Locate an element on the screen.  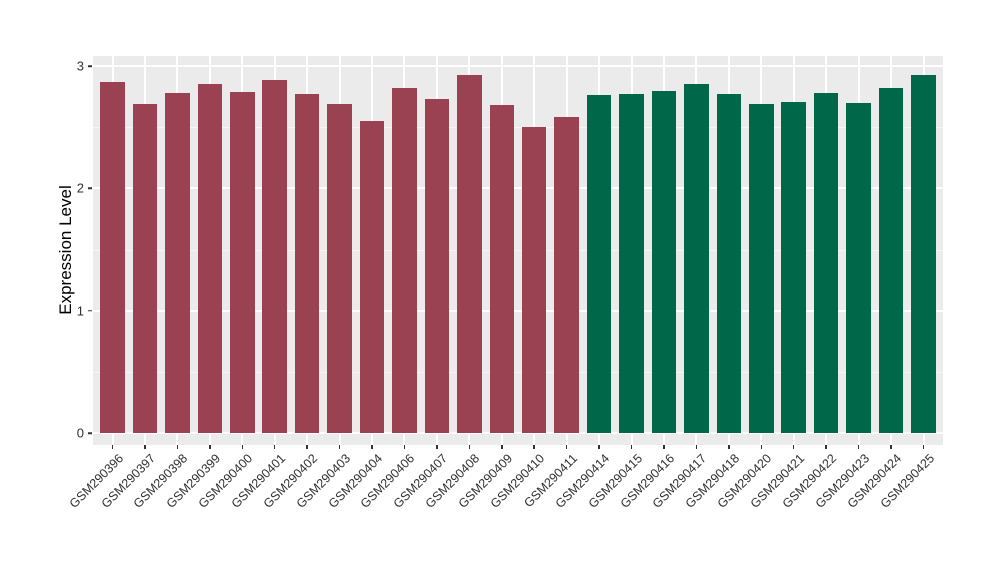
bar-GSM290416 is located at coordinates (664, 261).